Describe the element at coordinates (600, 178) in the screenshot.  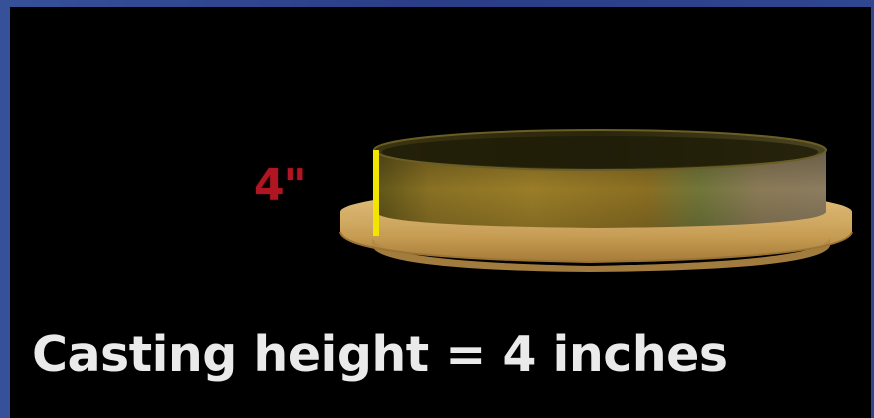
I see `casting-wall` at that location.